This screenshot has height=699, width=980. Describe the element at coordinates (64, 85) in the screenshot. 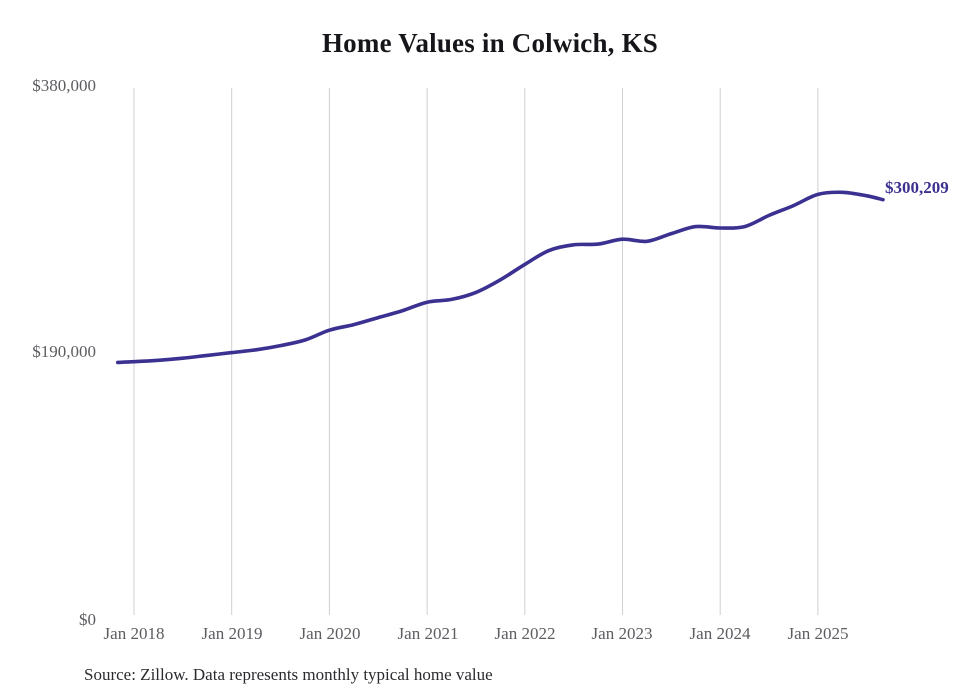

I see `y-tick-label-380000: $380,000` at that location.